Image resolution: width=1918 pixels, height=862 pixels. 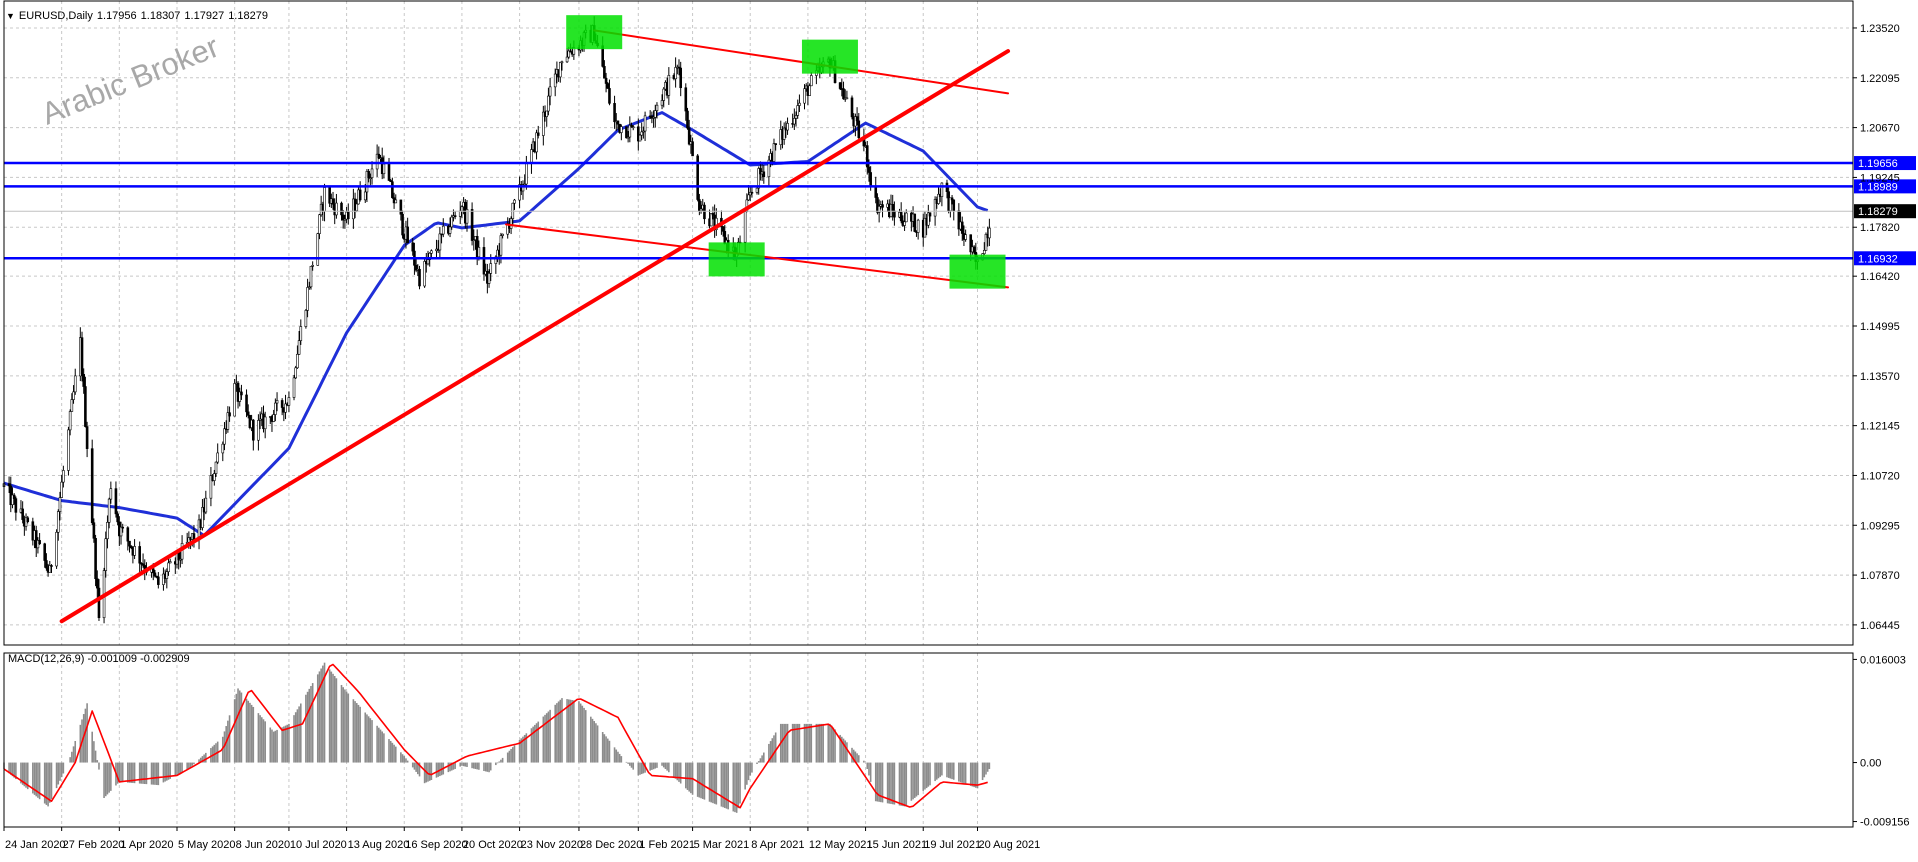 I want to click on y-tick-label: 1.06445, so click(x=1880, y=626).